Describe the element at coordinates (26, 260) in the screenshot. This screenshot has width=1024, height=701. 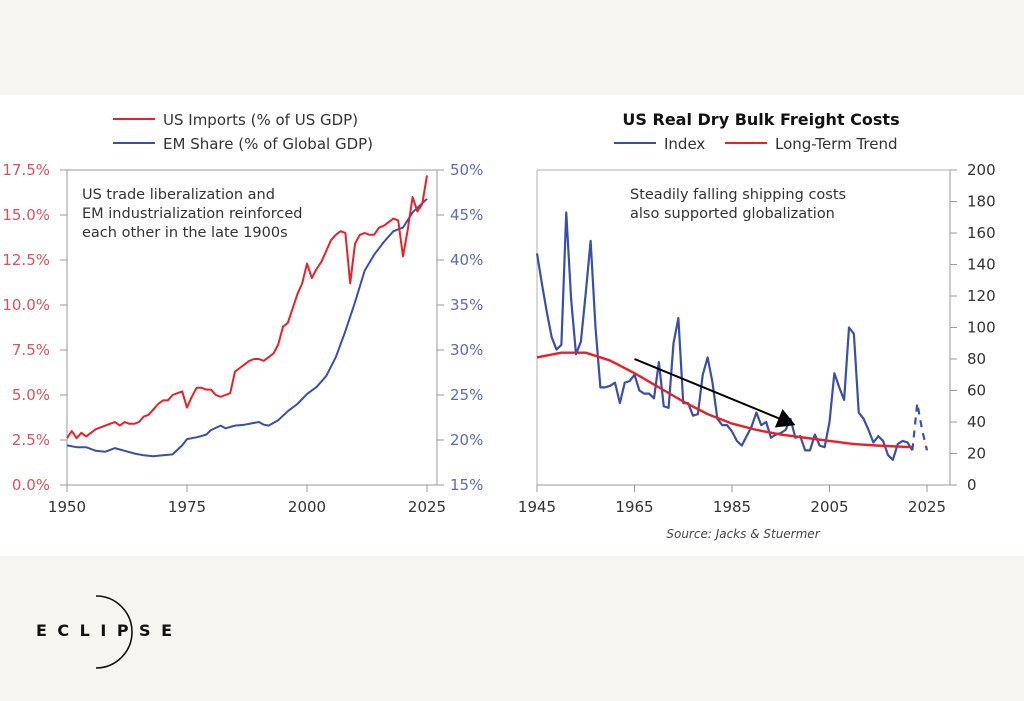
I see `y-tick-label: 12.5%` at that location.